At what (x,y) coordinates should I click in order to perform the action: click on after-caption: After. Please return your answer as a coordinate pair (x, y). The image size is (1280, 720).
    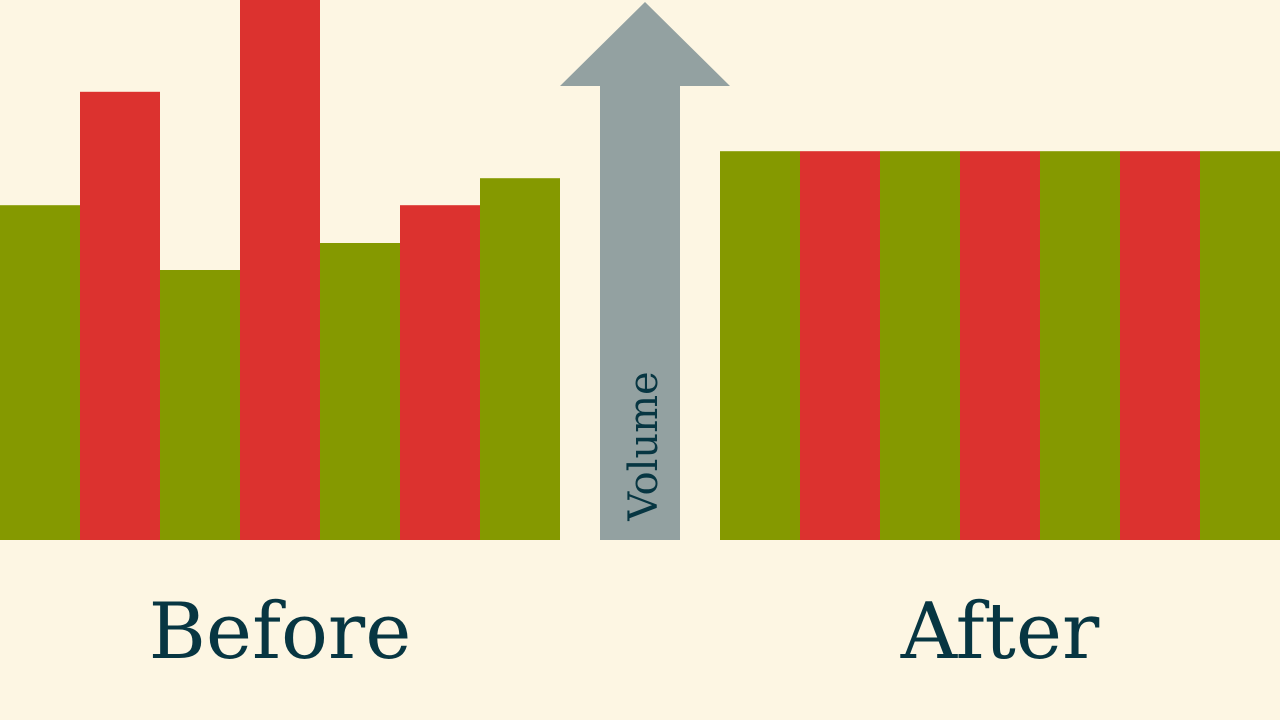
    Looking at the image, I should click on (1000, 632).